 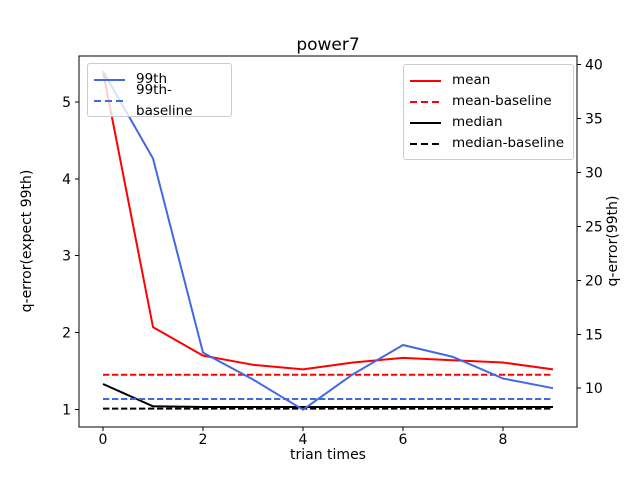 I want to click on x-tick-label: 4, so click(x=303, y=440).